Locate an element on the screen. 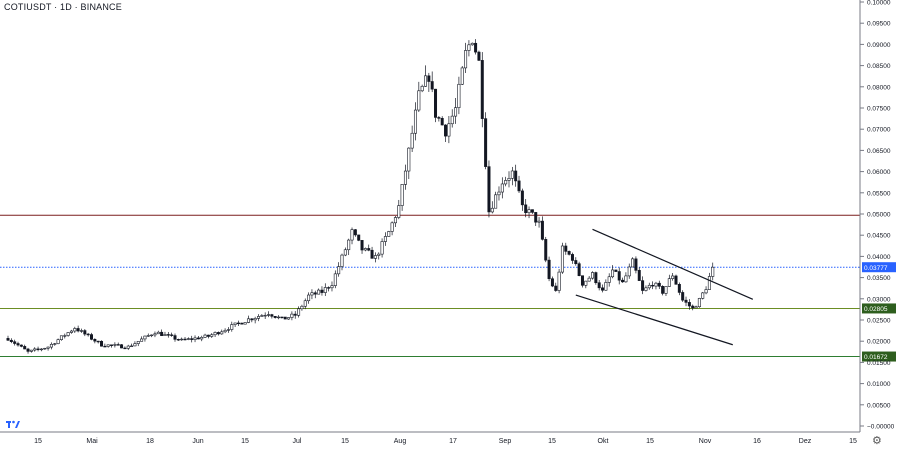 This screenshot has width=900, height=450. settings-gear-icon: ⚙ is located at coordinates (877, 441).